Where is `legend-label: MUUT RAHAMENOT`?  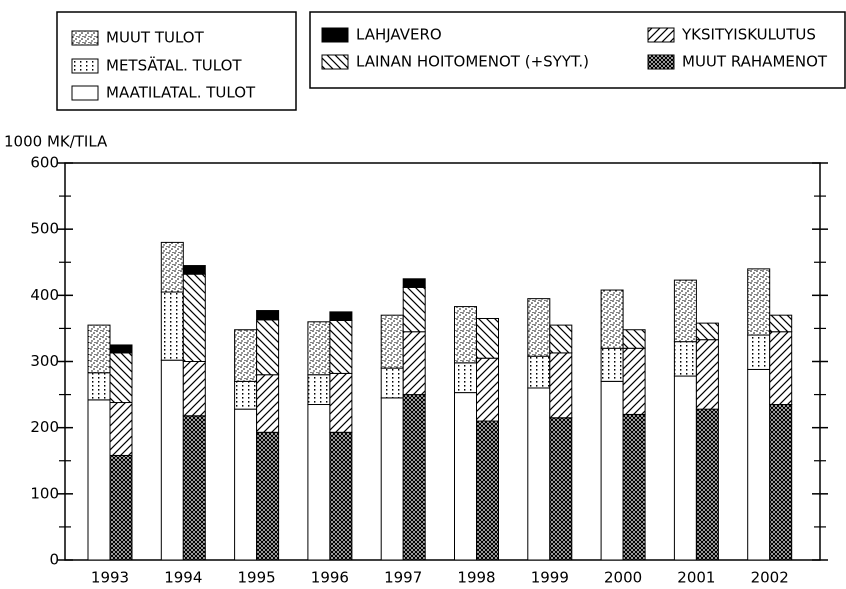
legend-label: MUUT RAHAMENOT is located at coordinates (755, 62).